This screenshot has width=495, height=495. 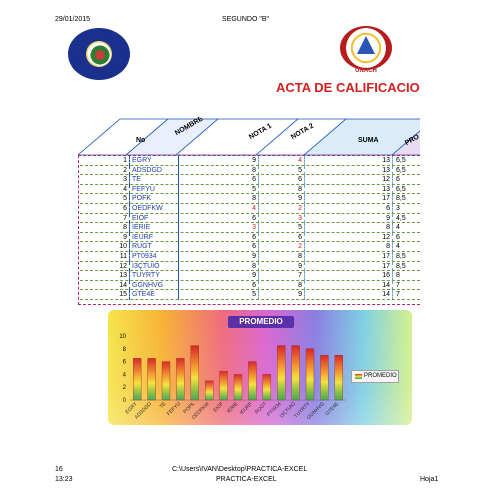 I want to click on cell-promedio: 4, so click(x=398, y=228).